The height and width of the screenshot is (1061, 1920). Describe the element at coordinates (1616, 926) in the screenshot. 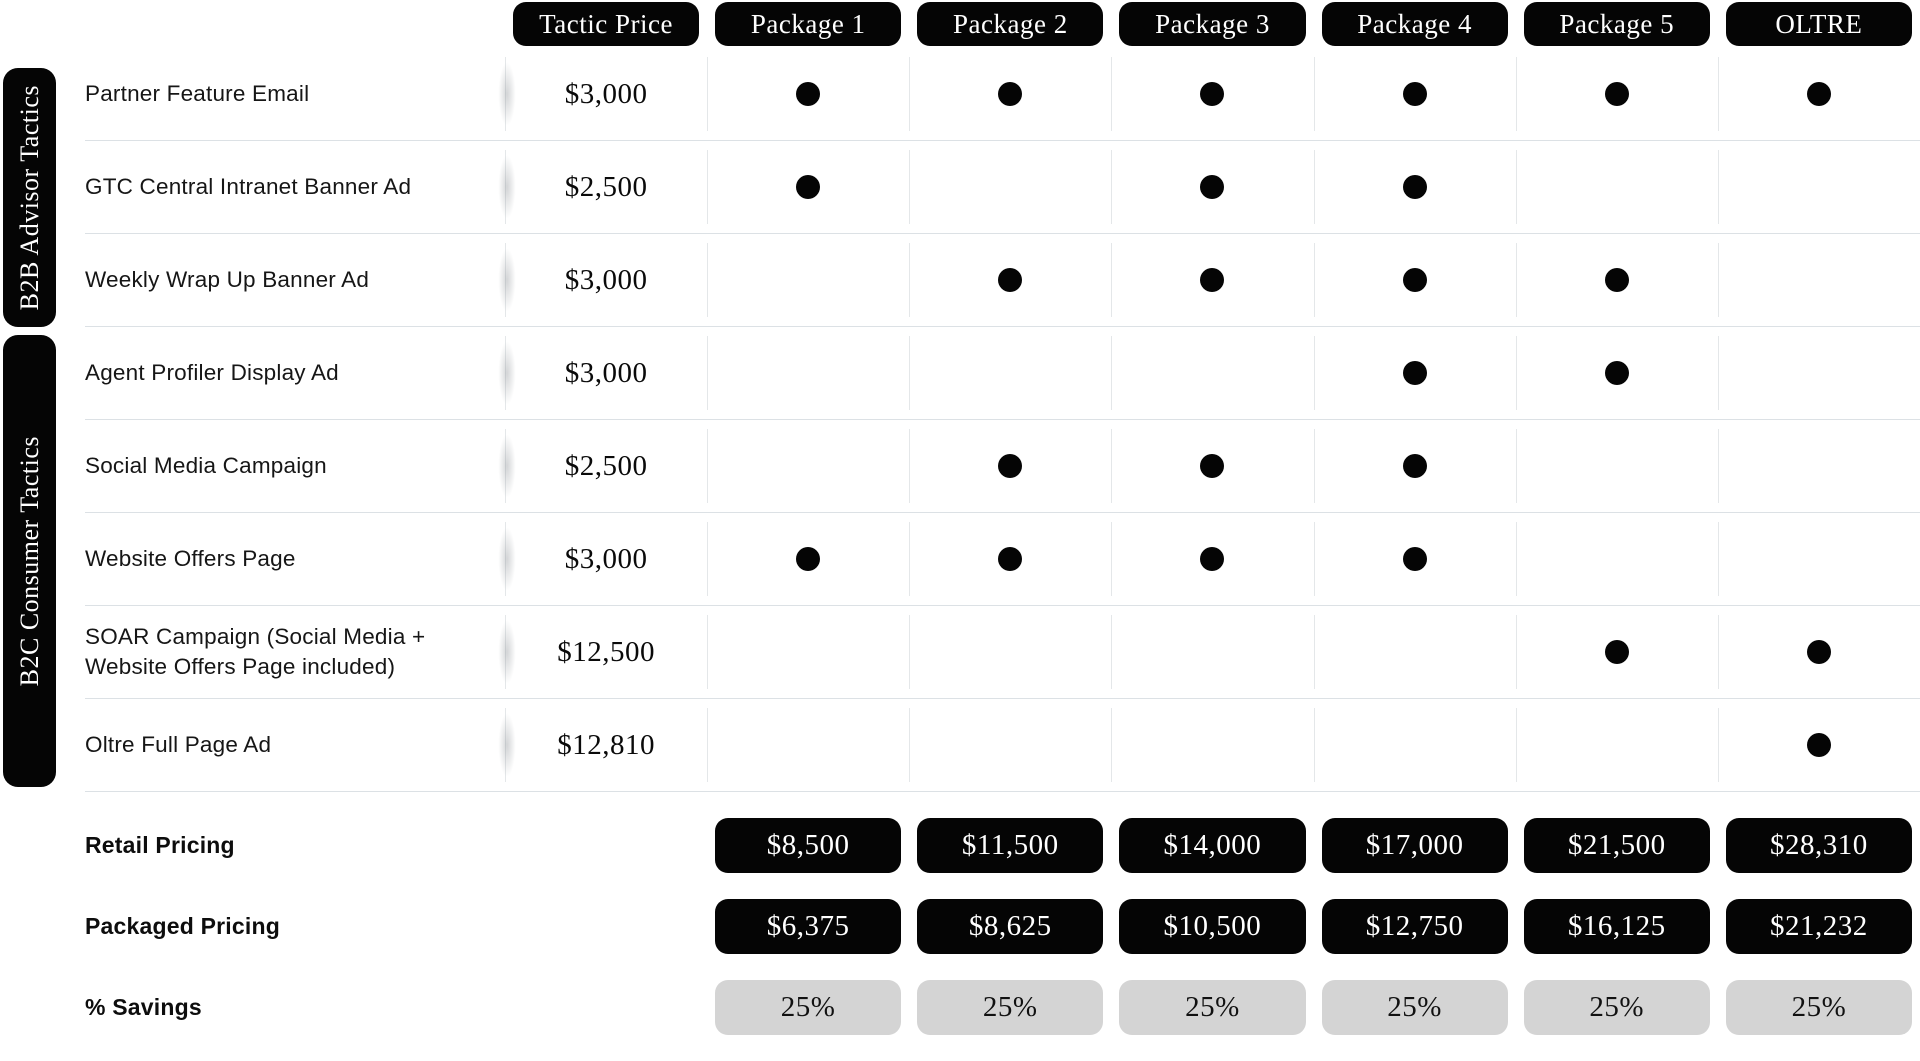

I see `summary-value-package-5: $16,125` at that location.